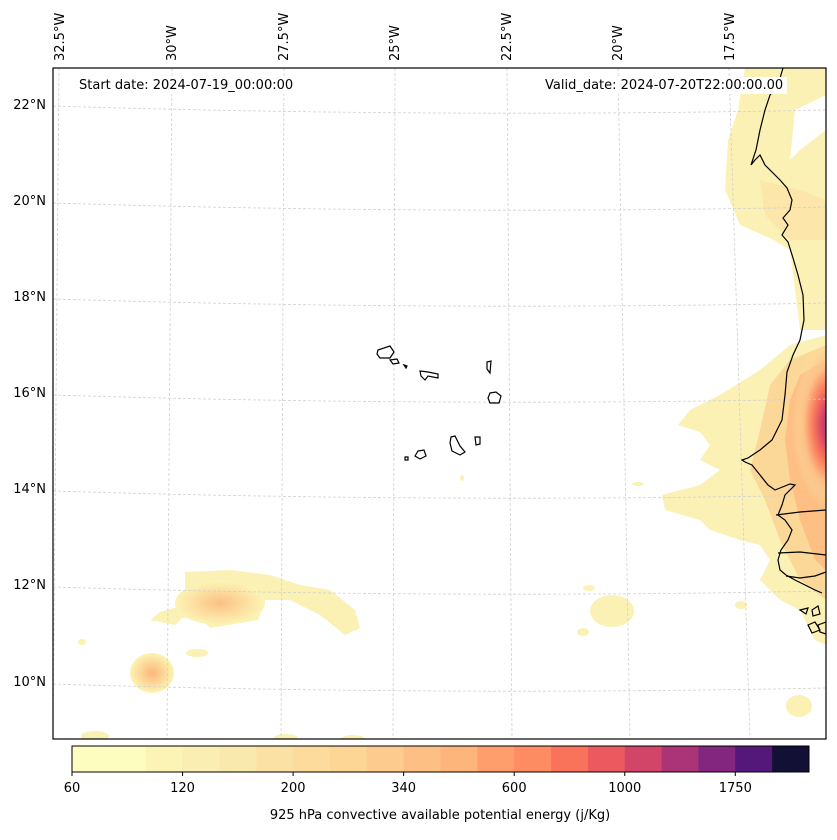  What do you see at coordinates (56, 403) in the screenshot?
I see `gridline-lon-32-5w` at bounding box center [56, 403].